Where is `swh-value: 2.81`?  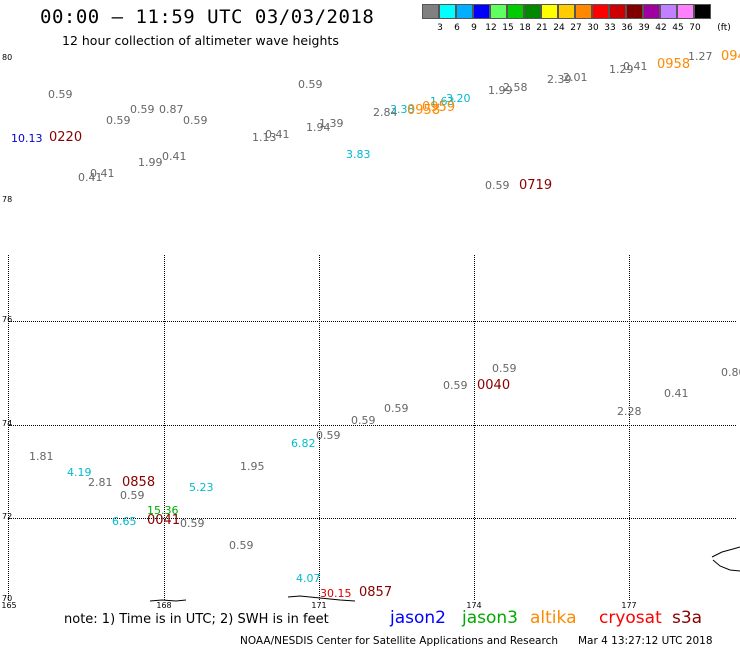 swh-value: 2.81 is located at coordinates (100, 482).